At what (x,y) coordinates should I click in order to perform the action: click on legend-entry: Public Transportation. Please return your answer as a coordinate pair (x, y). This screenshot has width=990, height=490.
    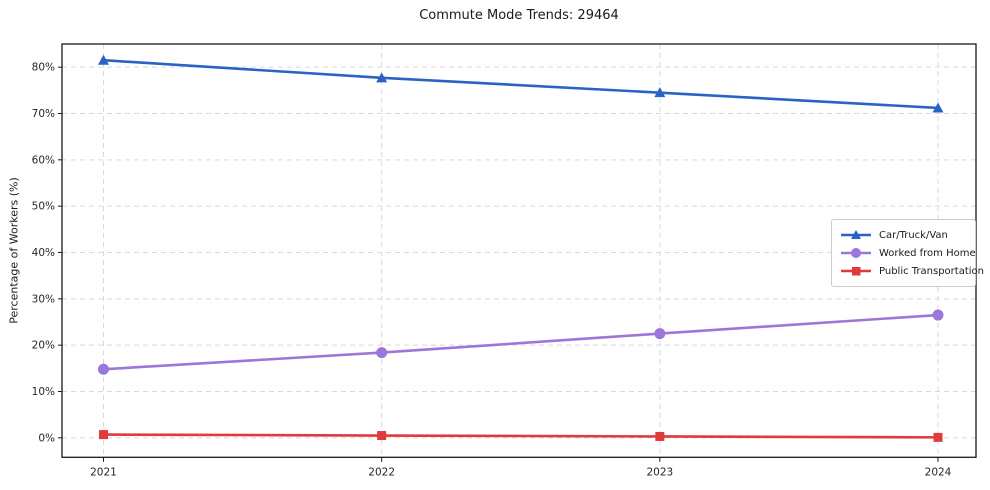
    Looking at the image, I should click on (912, 271).